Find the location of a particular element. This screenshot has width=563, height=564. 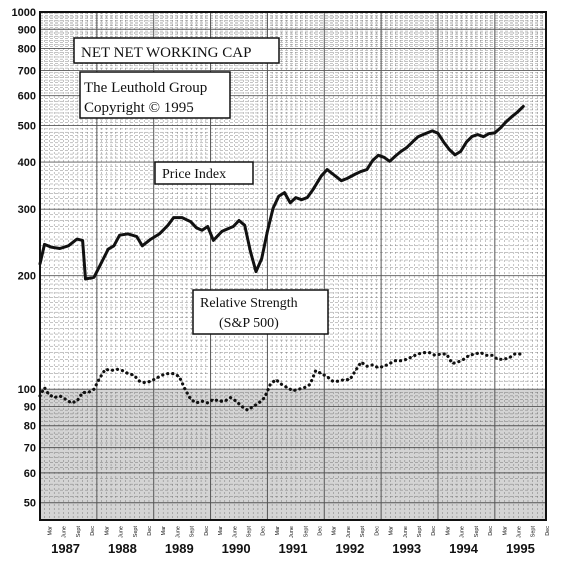

source-line-2: Copyright © 1995 is located at coordinates (139, 108).